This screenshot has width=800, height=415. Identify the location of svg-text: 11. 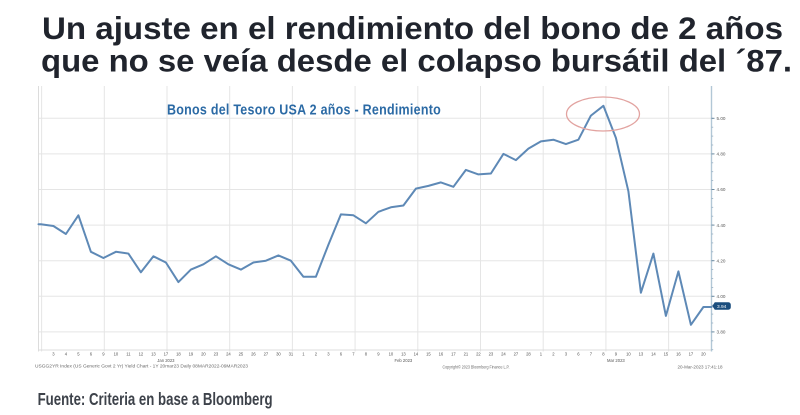
(128, 353).